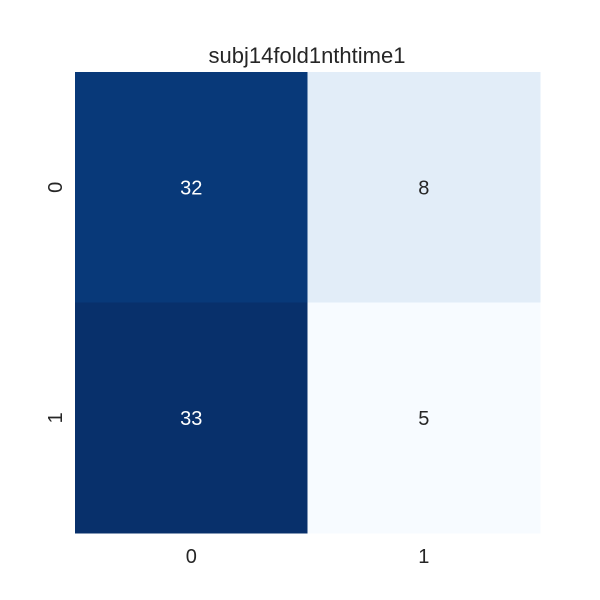 The width and height of the screenshot is (600, 600). I want to click on y-tick-label: 0, so click(56, 187).